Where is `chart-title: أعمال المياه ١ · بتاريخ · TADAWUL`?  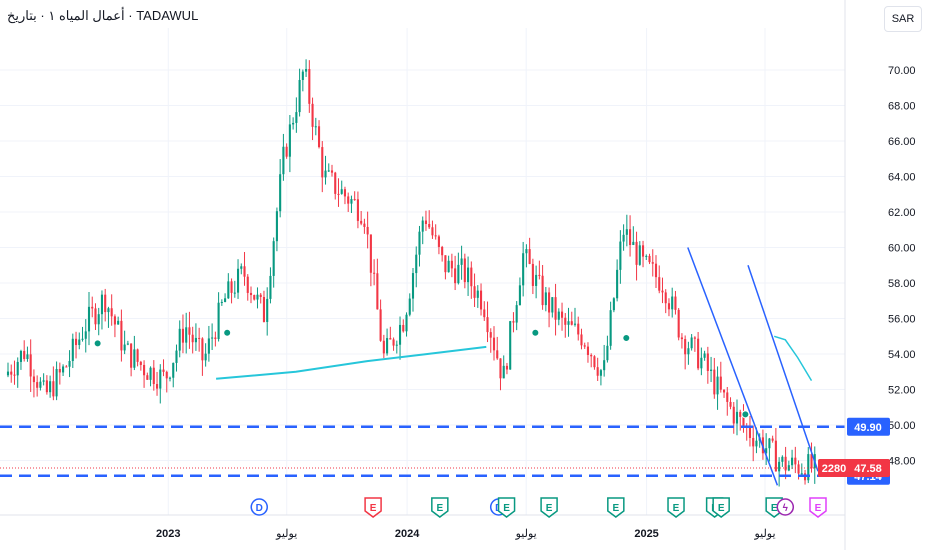 chart-title: أعمال المياه ١ · بتاريخ · TADAWUL is located at coordinates (103, 15).